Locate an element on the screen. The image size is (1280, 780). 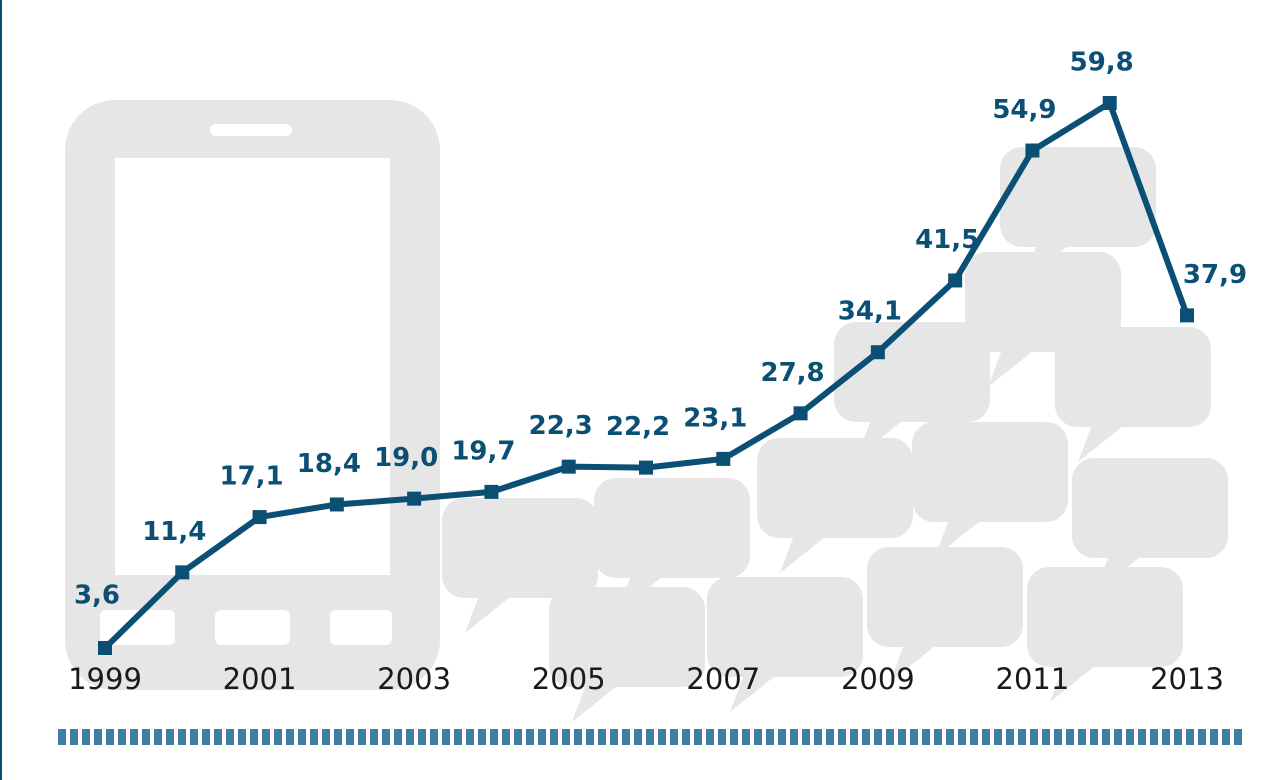
data-label: 54,9 is located at coordinates (1024, 110).